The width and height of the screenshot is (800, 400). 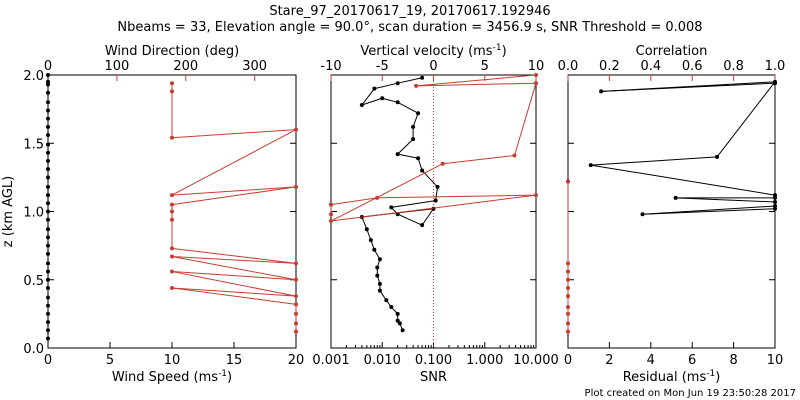 What do you see at coordinates (433, 51) in the screenshot?
I see `top-axis-label-vertical_velocity_snr: Vertical velocity (ms-1)` at bounding box center [433, 51].